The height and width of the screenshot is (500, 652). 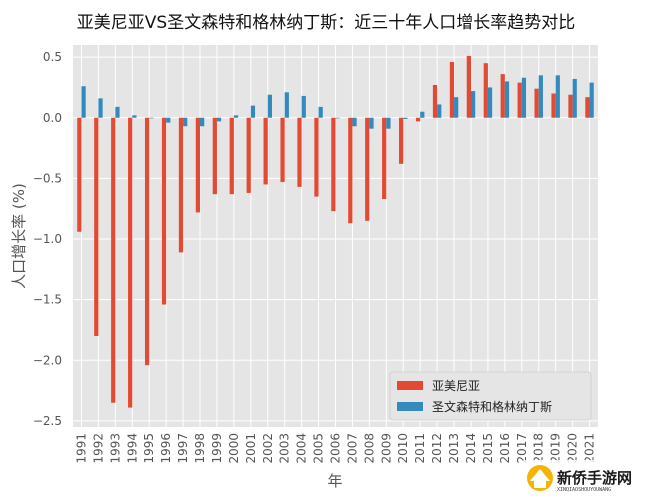 What do you see at coordinates (231, 156) in the screenshot?
I see `bar-armenia-2000` at bounding box center [231, 156].